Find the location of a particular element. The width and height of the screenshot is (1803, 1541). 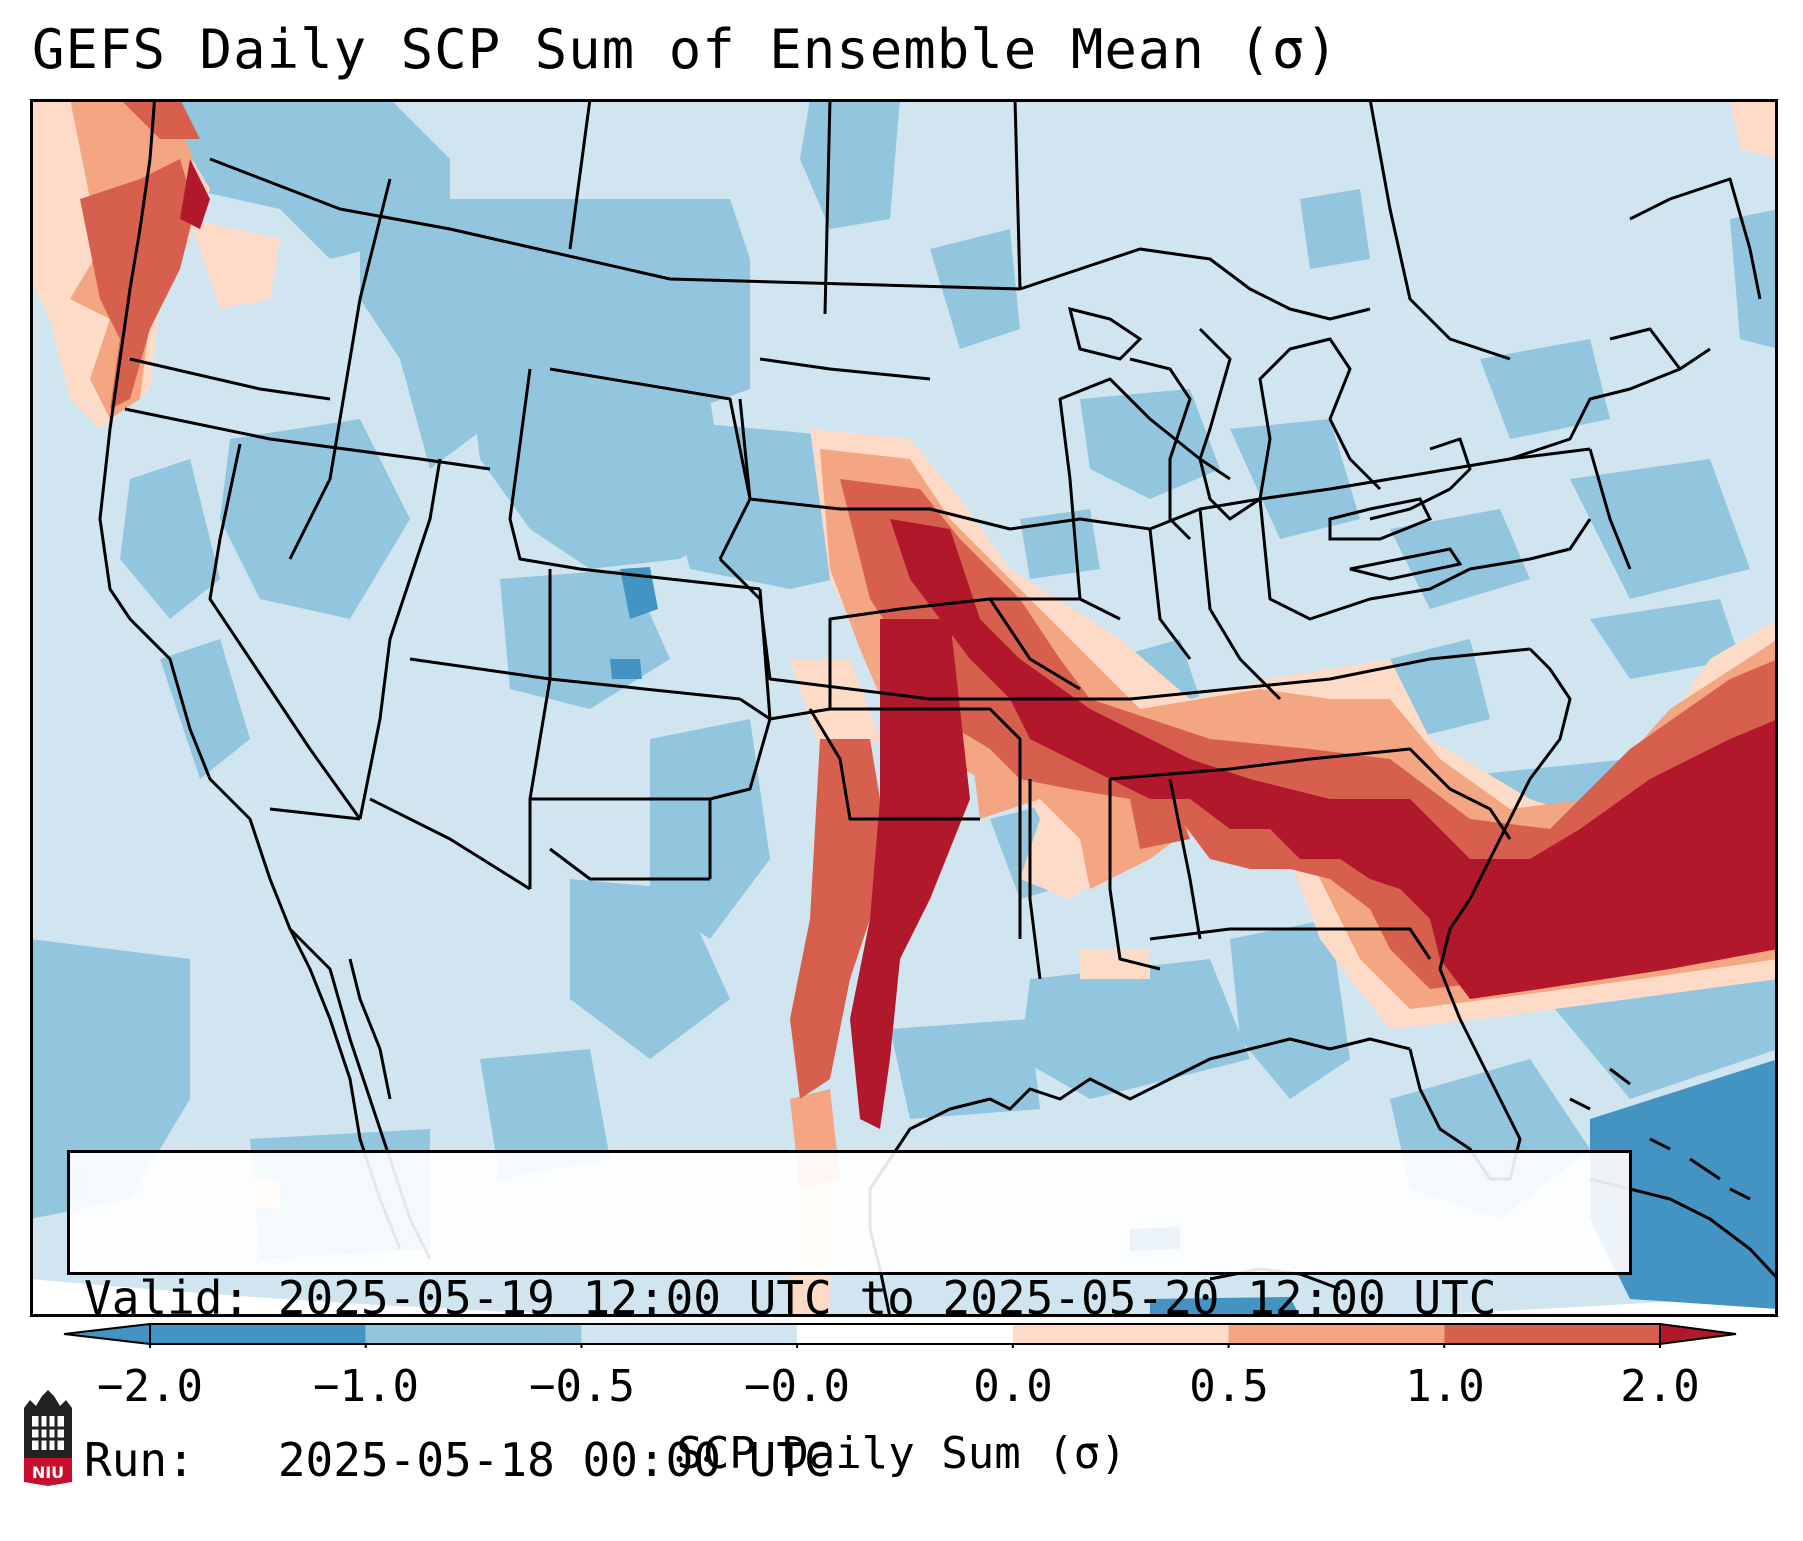

colorbar-over-extension is located at coordinates (1698, 1334).